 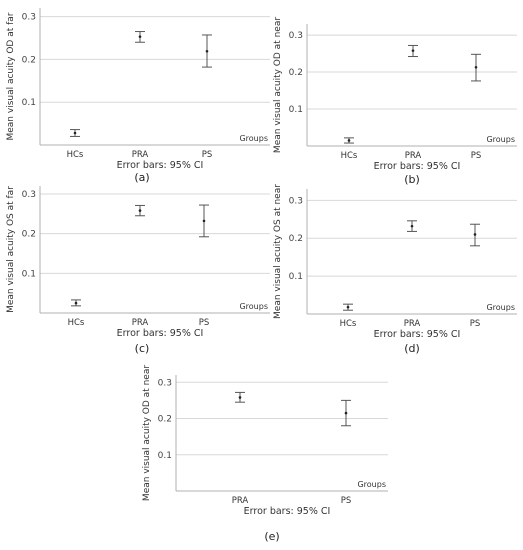 What do you see at coordinates (141, 177) in the screenshot?
I see `panel-caption: (a)` at bounding box center [141, 177].